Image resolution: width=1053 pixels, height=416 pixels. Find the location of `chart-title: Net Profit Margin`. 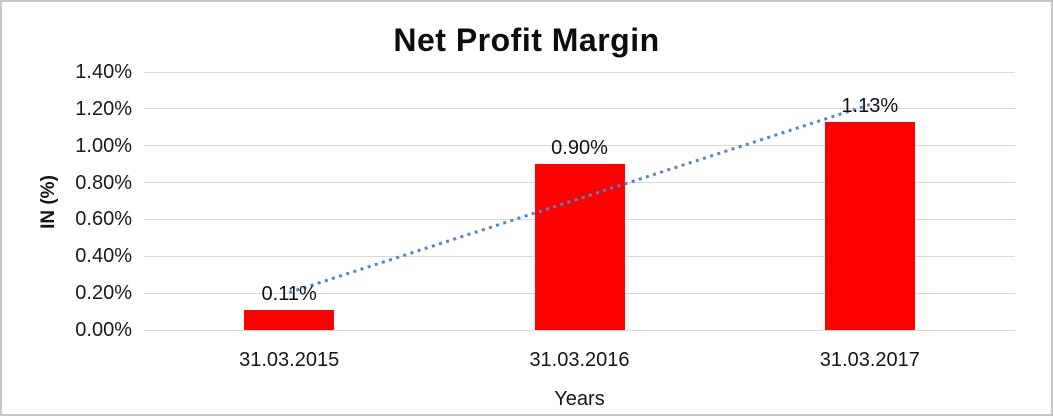

chart-title: Net Profit Margin is located at coordinates (526, 40).